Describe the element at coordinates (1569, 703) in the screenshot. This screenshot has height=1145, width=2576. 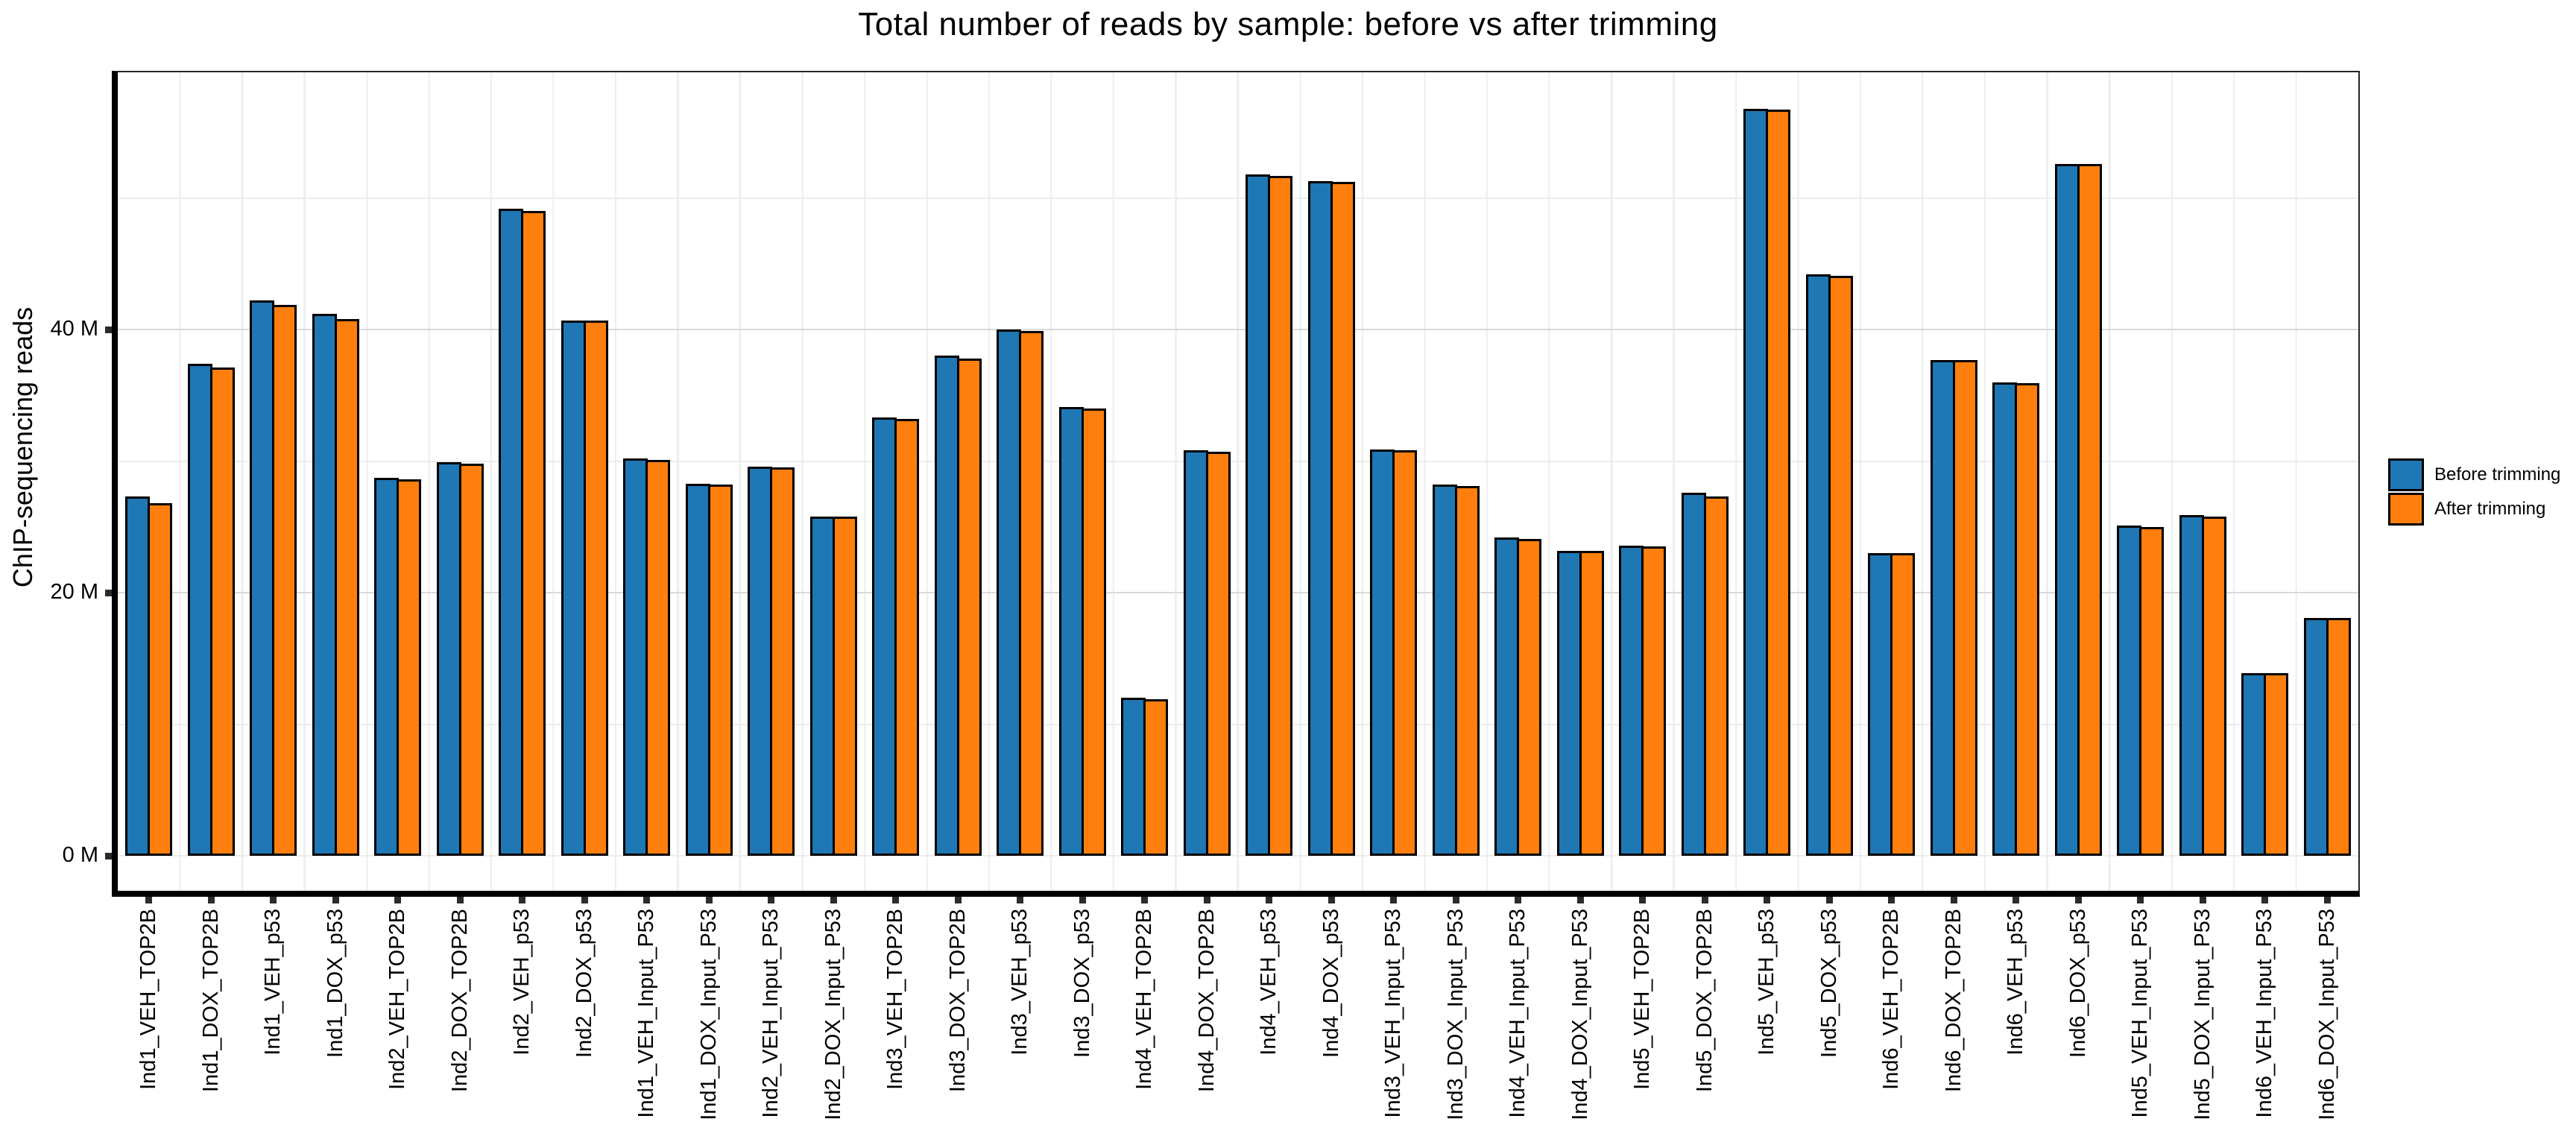
I see `bar-before-Ind4_DOX_Input_P53` at that location.